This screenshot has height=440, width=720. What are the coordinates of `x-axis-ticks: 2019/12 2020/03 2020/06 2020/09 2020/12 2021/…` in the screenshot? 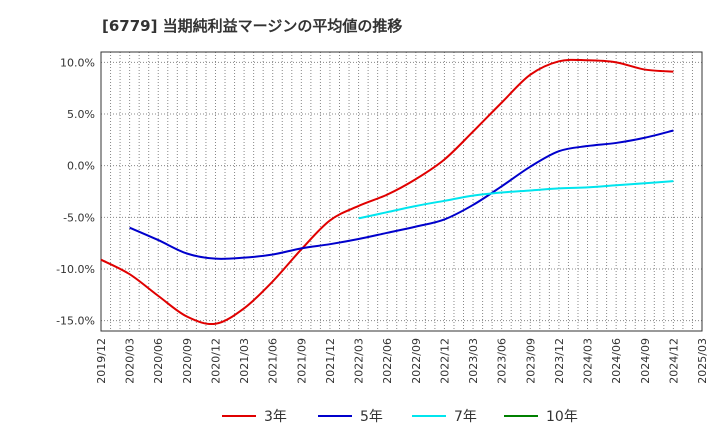 It's located at (402, 361).